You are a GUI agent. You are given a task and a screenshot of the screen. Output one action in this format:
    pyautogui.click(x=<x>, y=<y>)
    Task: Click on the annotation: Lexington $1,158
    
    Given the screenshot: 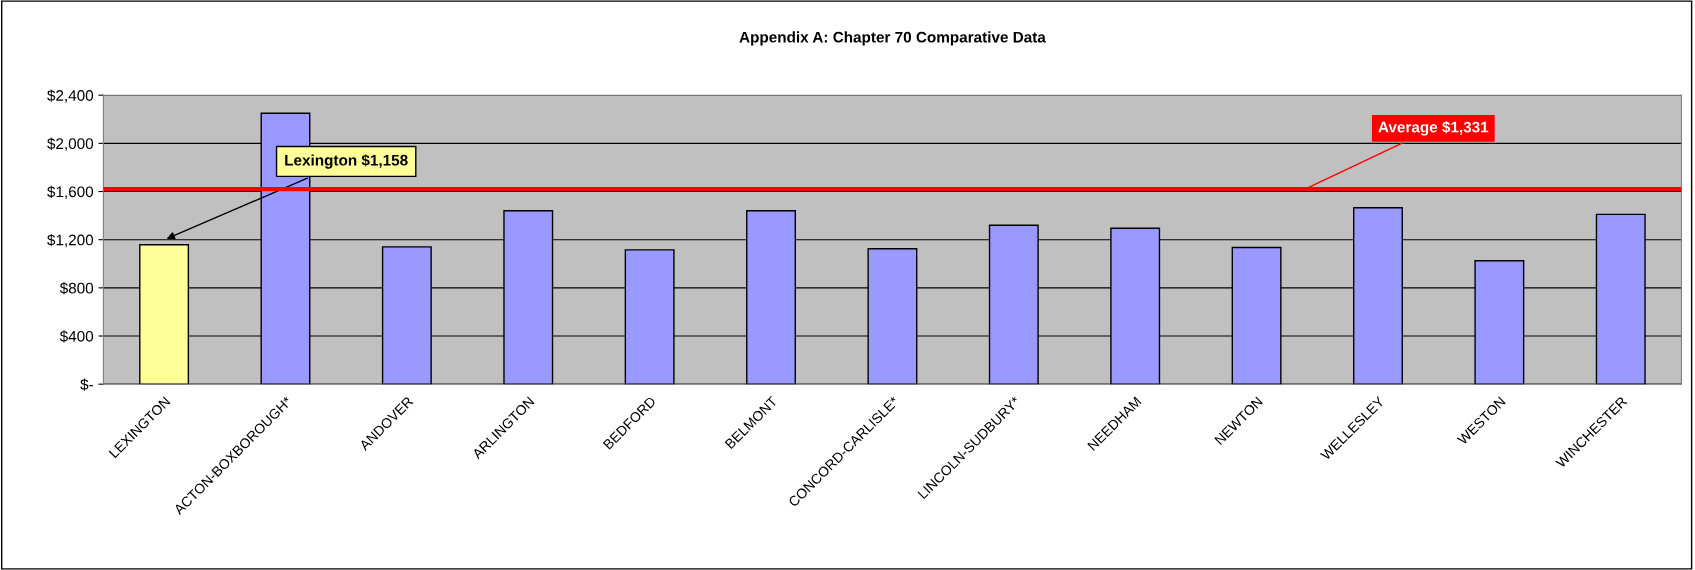 What is the action you would take?
    pyautogui.click(x=346, y=161)
    